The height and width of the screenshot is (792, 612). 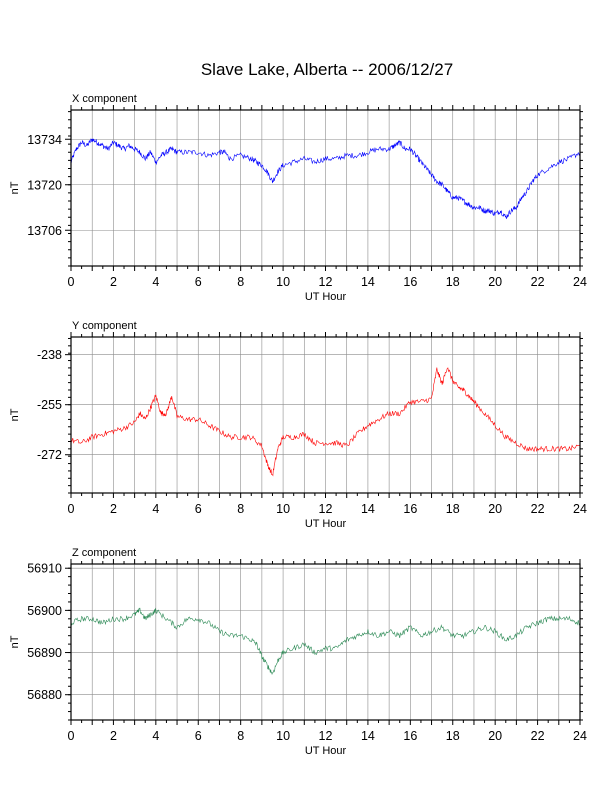 What do you see at coordinates (44, 185) in the screenshot?
I see `y-tick-label: 13720` at bounding box center [44, 185].